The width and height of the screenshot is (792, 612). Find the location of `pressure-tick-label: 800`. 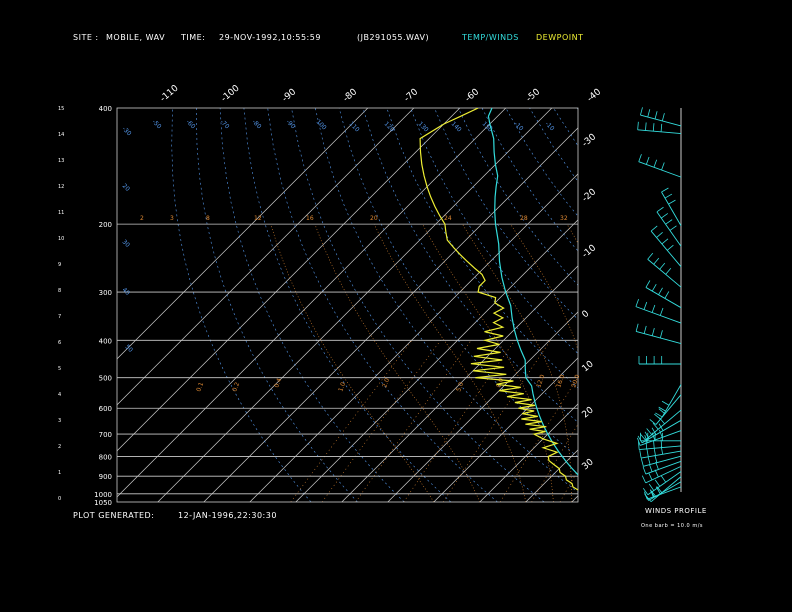

pressure-tick-label: 800 is located at coordinates (105, 457).